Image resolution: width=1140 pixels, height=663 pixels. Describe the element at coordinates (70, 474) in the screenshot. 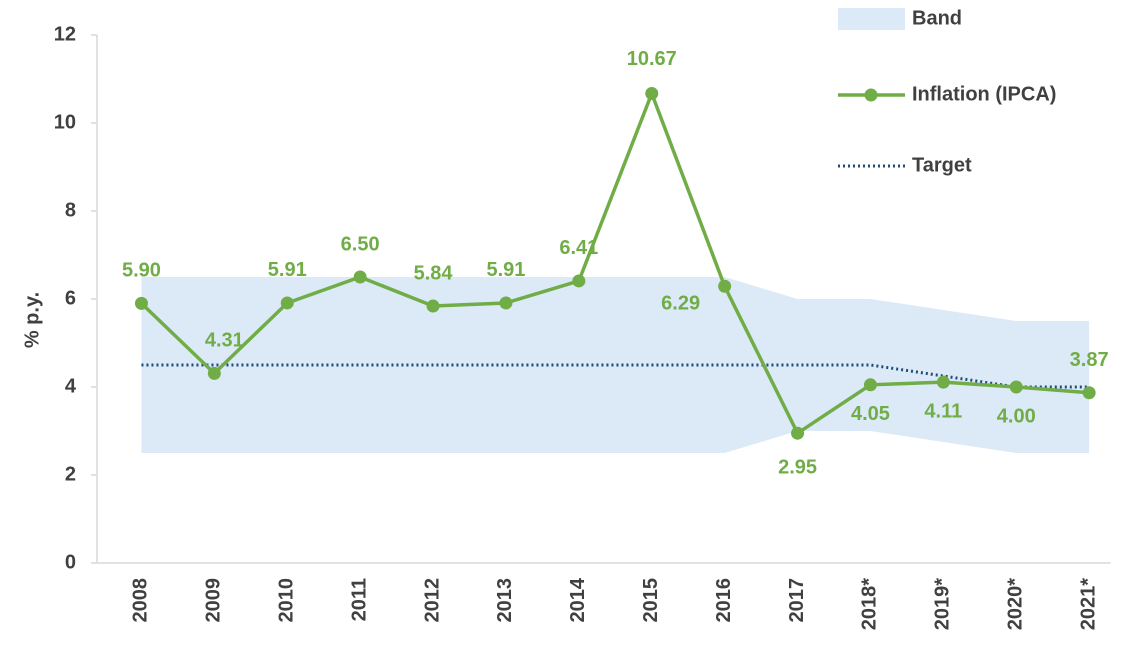

I see `y-tick-label: 2` at that location.